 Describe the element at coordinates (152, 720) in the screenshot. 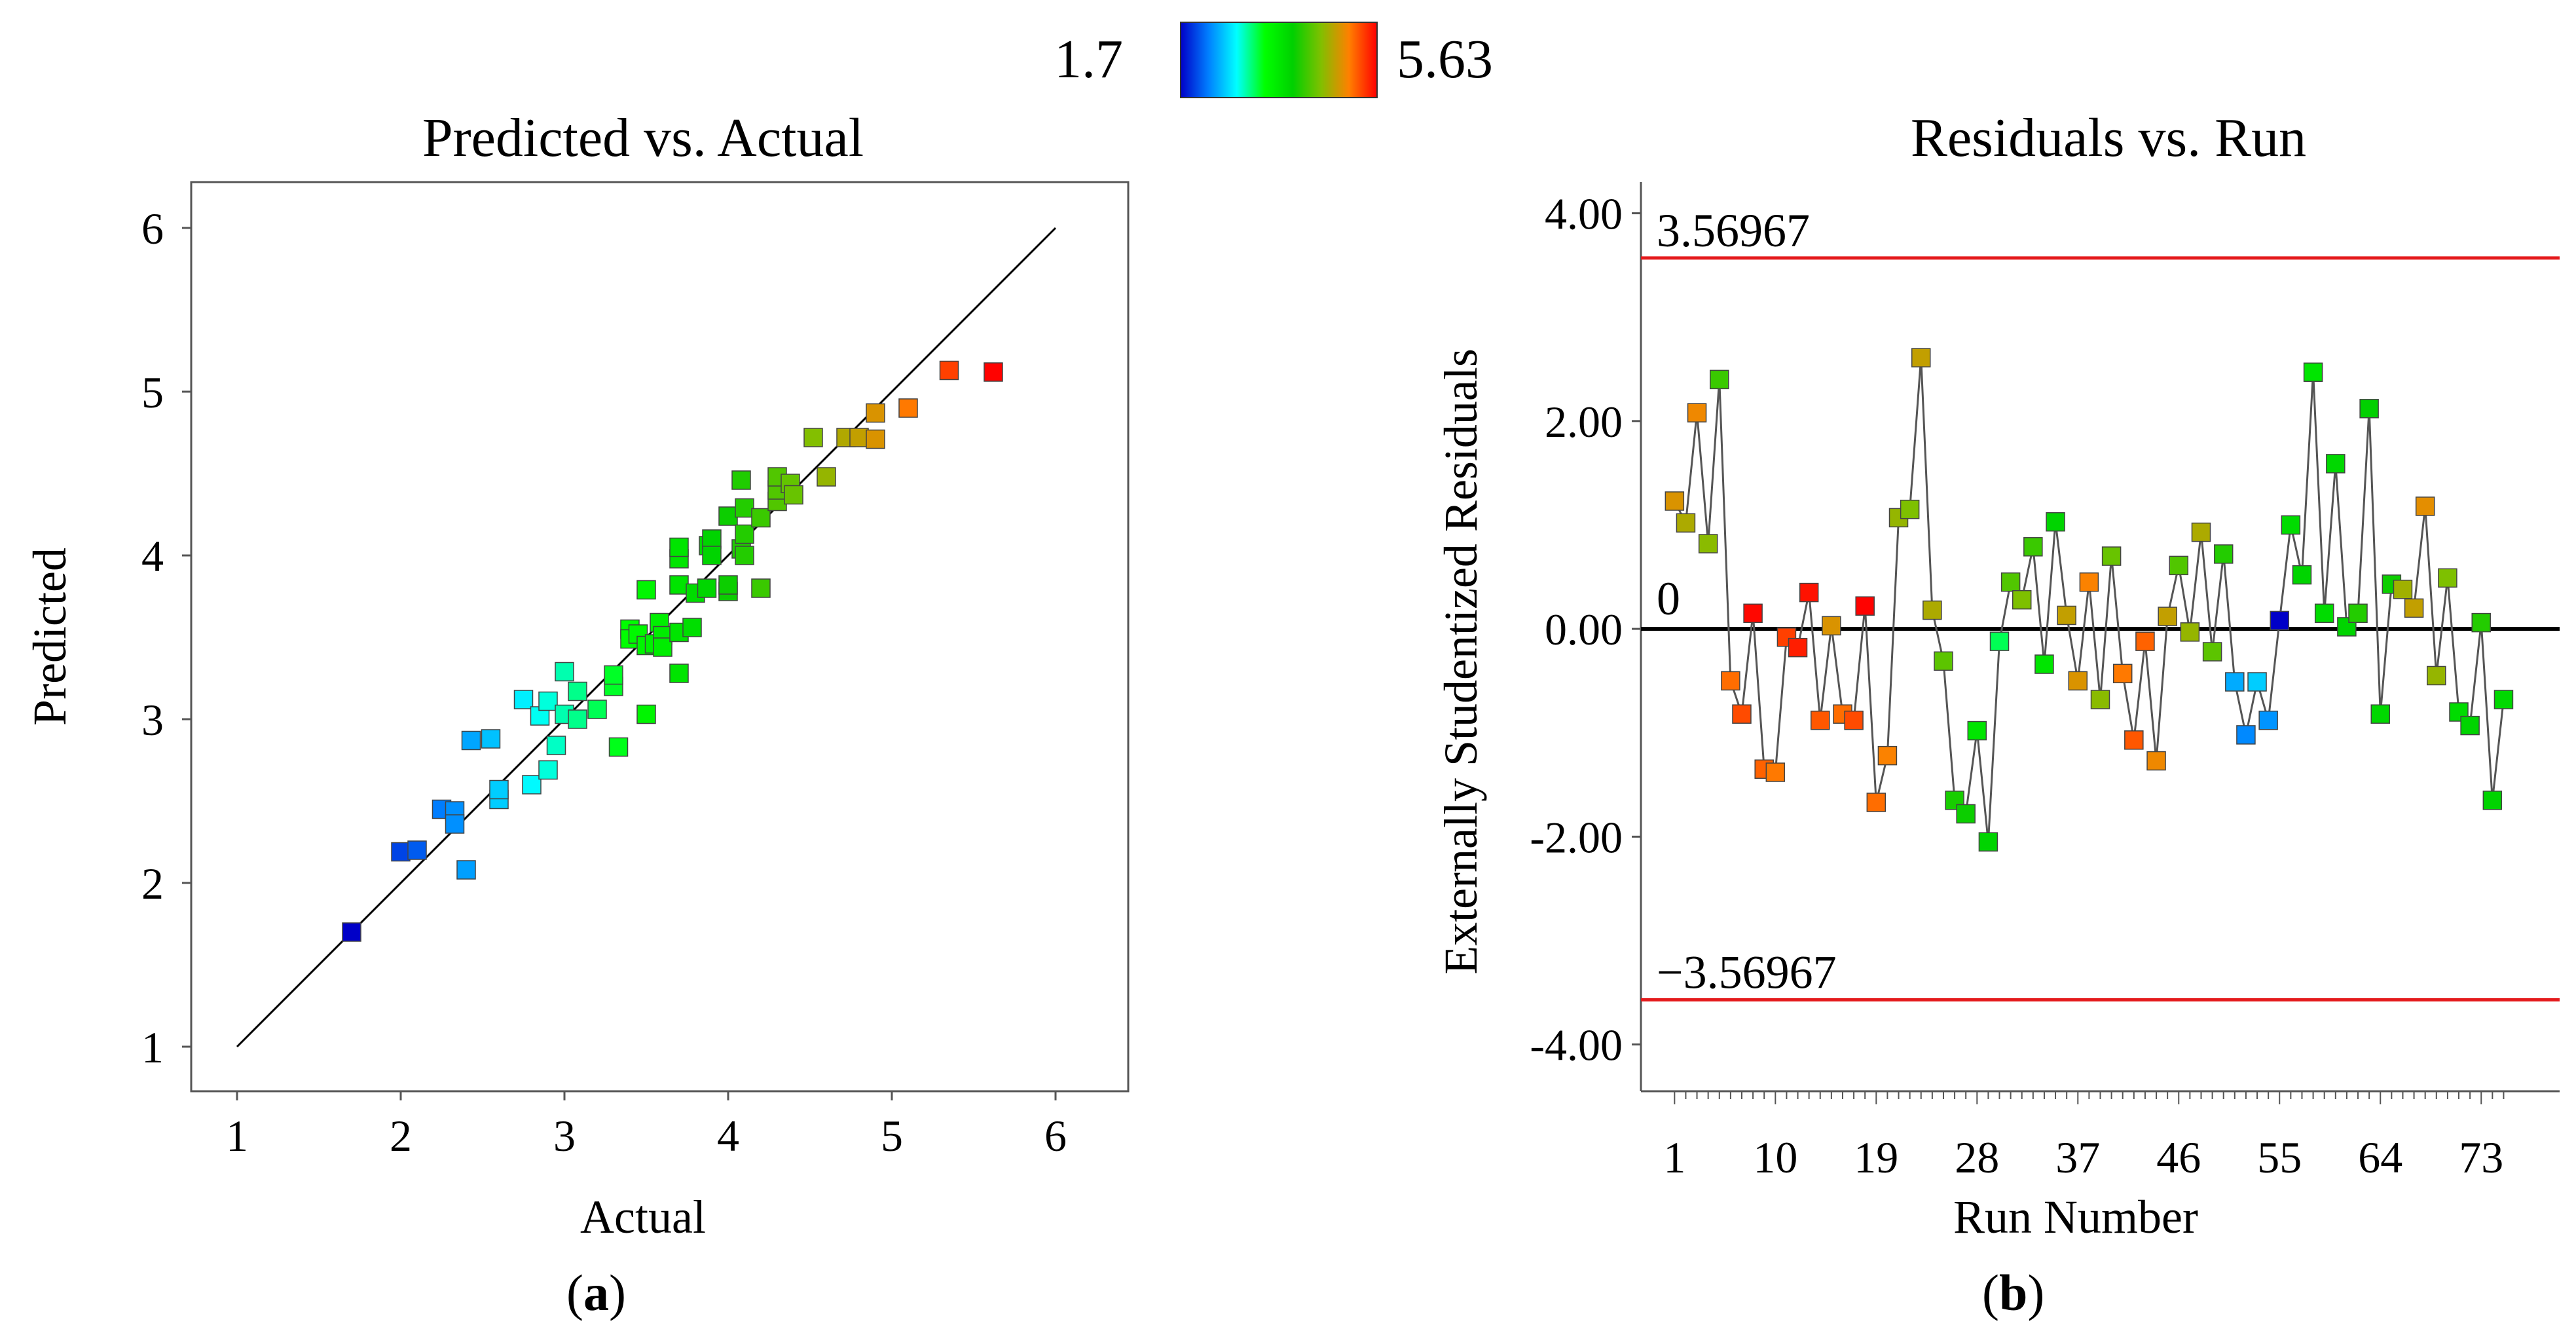

I see `y-tick-label-a: 3` at that location.